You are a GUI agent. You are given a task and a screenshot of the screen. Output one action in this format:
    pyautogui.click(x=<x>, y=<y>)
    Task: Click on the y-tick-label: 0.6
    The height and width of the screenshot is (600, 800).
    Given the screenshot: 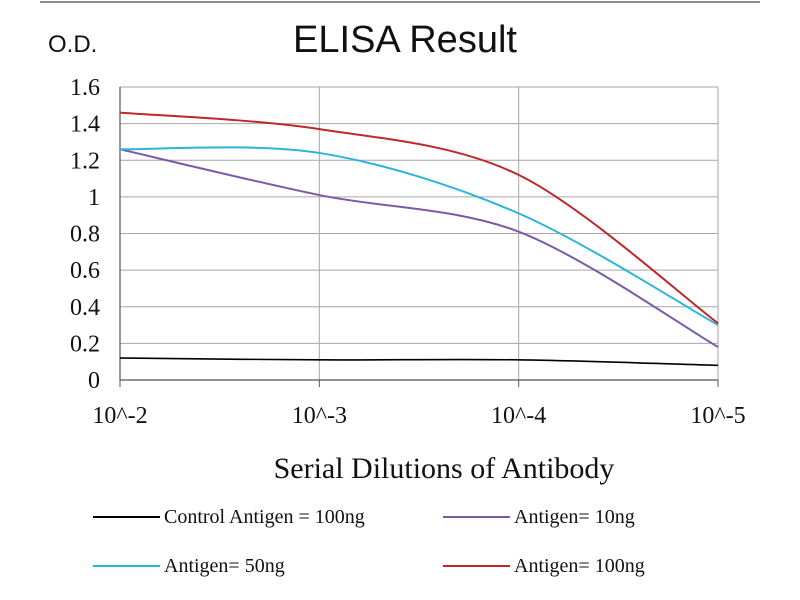 What is the action you would take?
    pyautogui.click(x=85, y=271)
    